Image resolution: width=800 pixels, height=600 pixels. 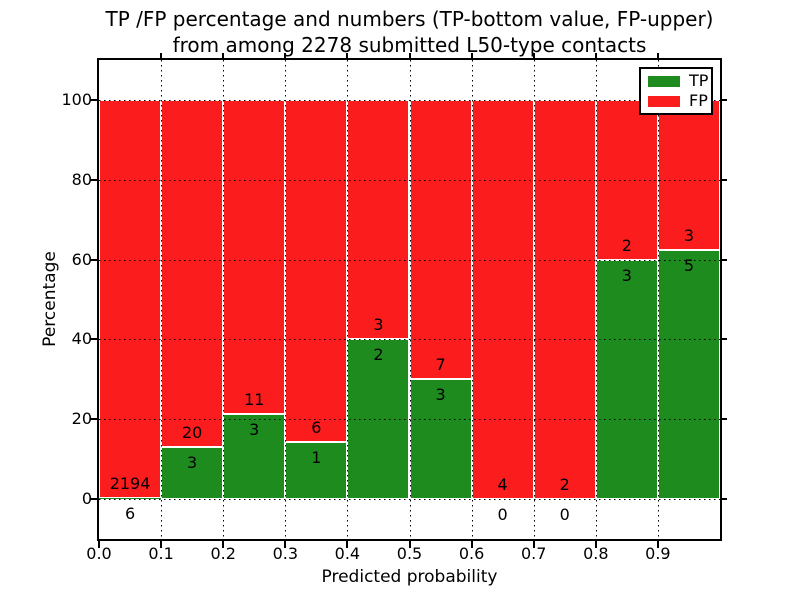 I want to click on x-tick-label: 0.2, so click(x=223, y=553).